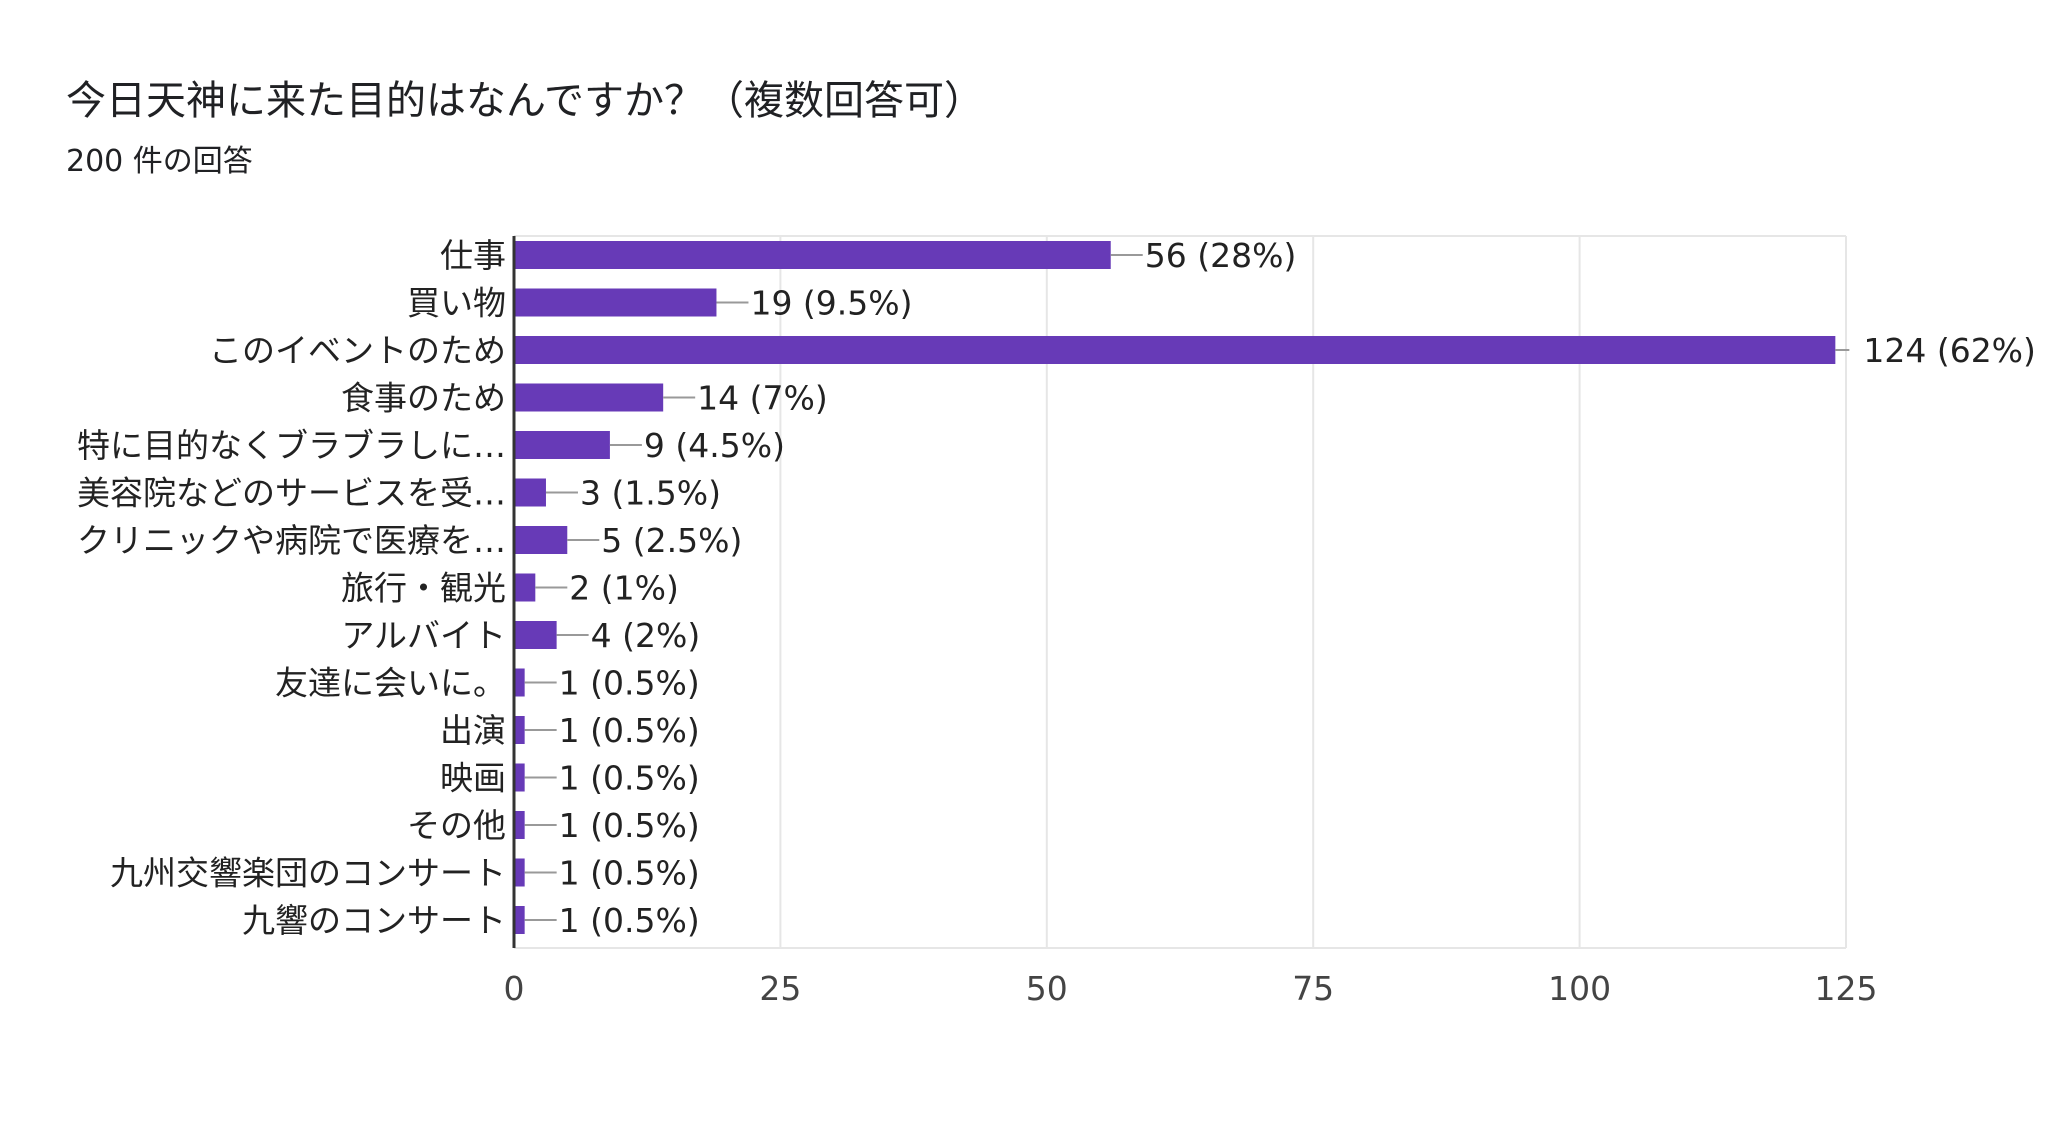 The image size is (2048, 1142). I want to click on category-label: 旅行・観光, so click(423, 588).